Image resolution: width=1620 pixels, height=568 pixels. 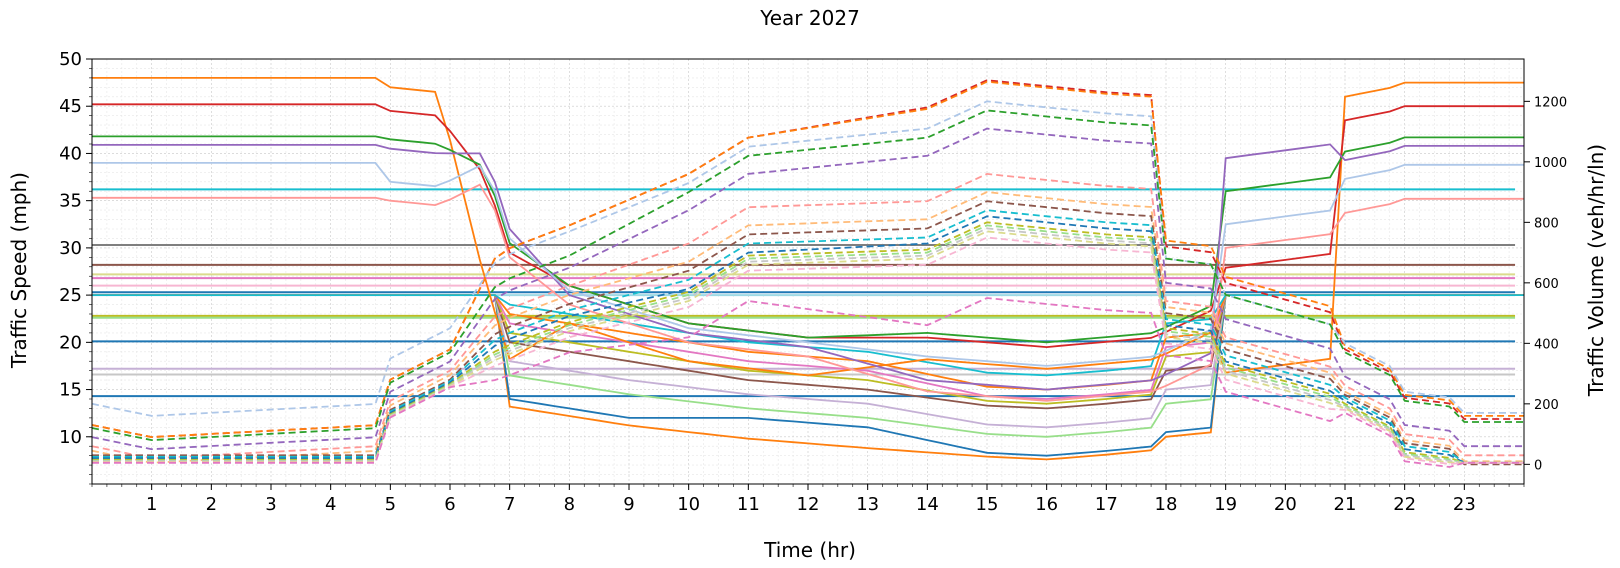 I want to click on x-tick-label: 10, so click(x=688, y=504).